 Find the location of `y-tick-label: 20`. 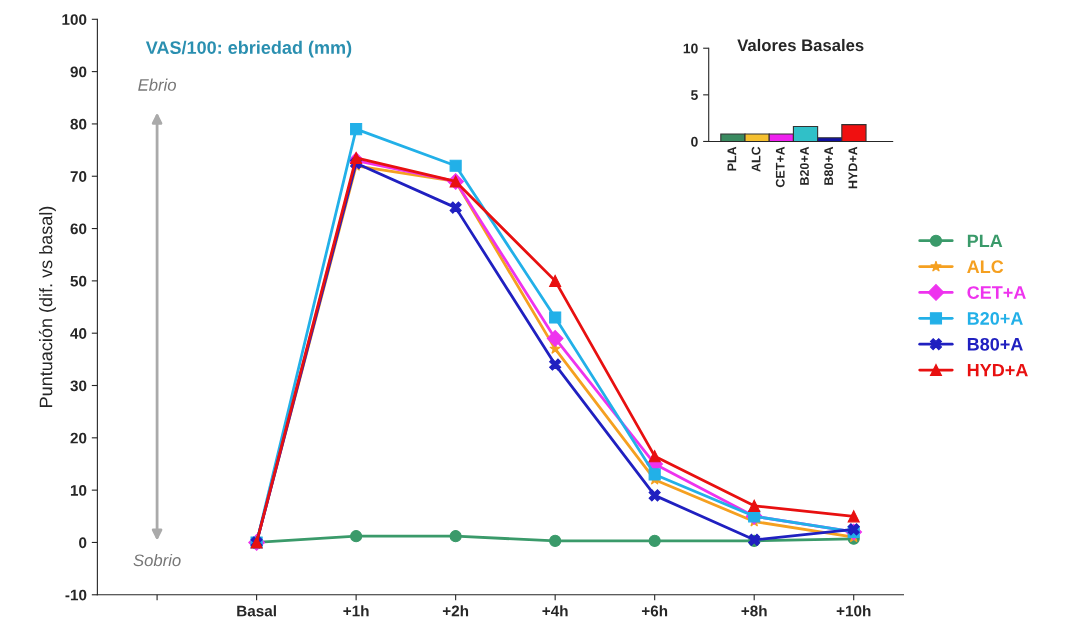

y-tick-label: 20 is located at coordinates (78, 438).